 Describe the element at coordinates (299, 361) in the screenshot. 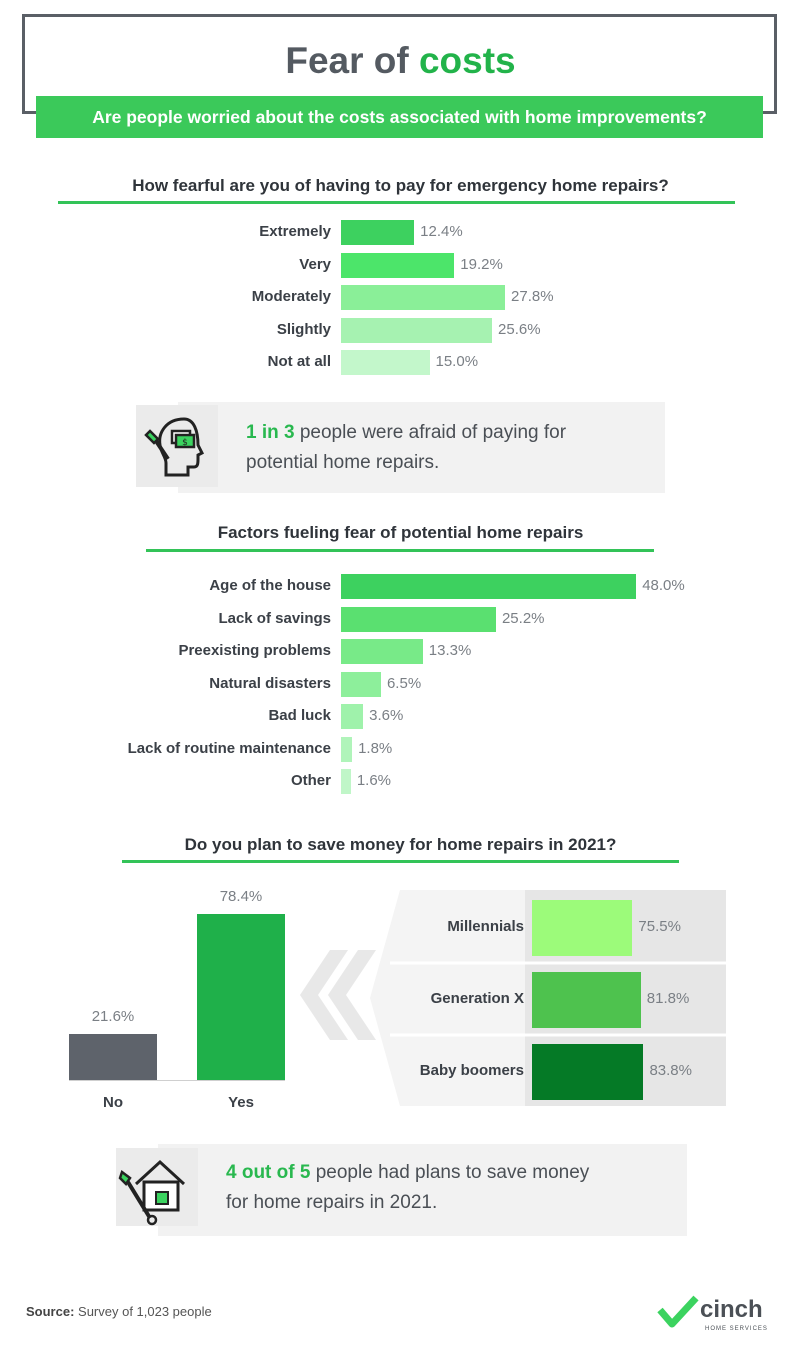

I see `bar-label: Not at all` at that location.